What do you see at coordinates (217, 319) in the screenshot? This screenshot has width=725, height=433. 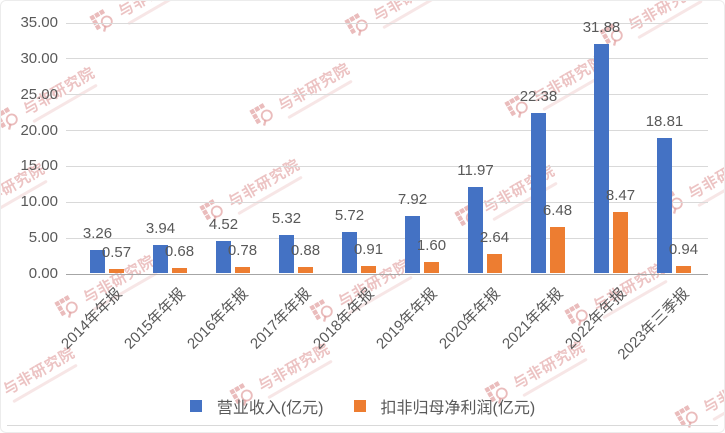 I see `x-axis-label-text: 2016年年报` at bounding box center [217, 319].